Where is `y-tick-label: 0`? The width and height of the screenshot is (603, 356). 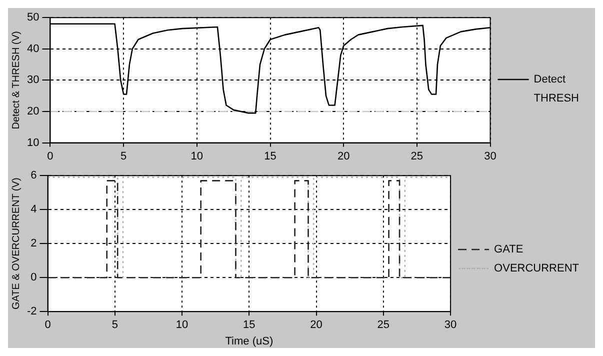
y-tick-label: 0 is located at coordinates (33, 278).